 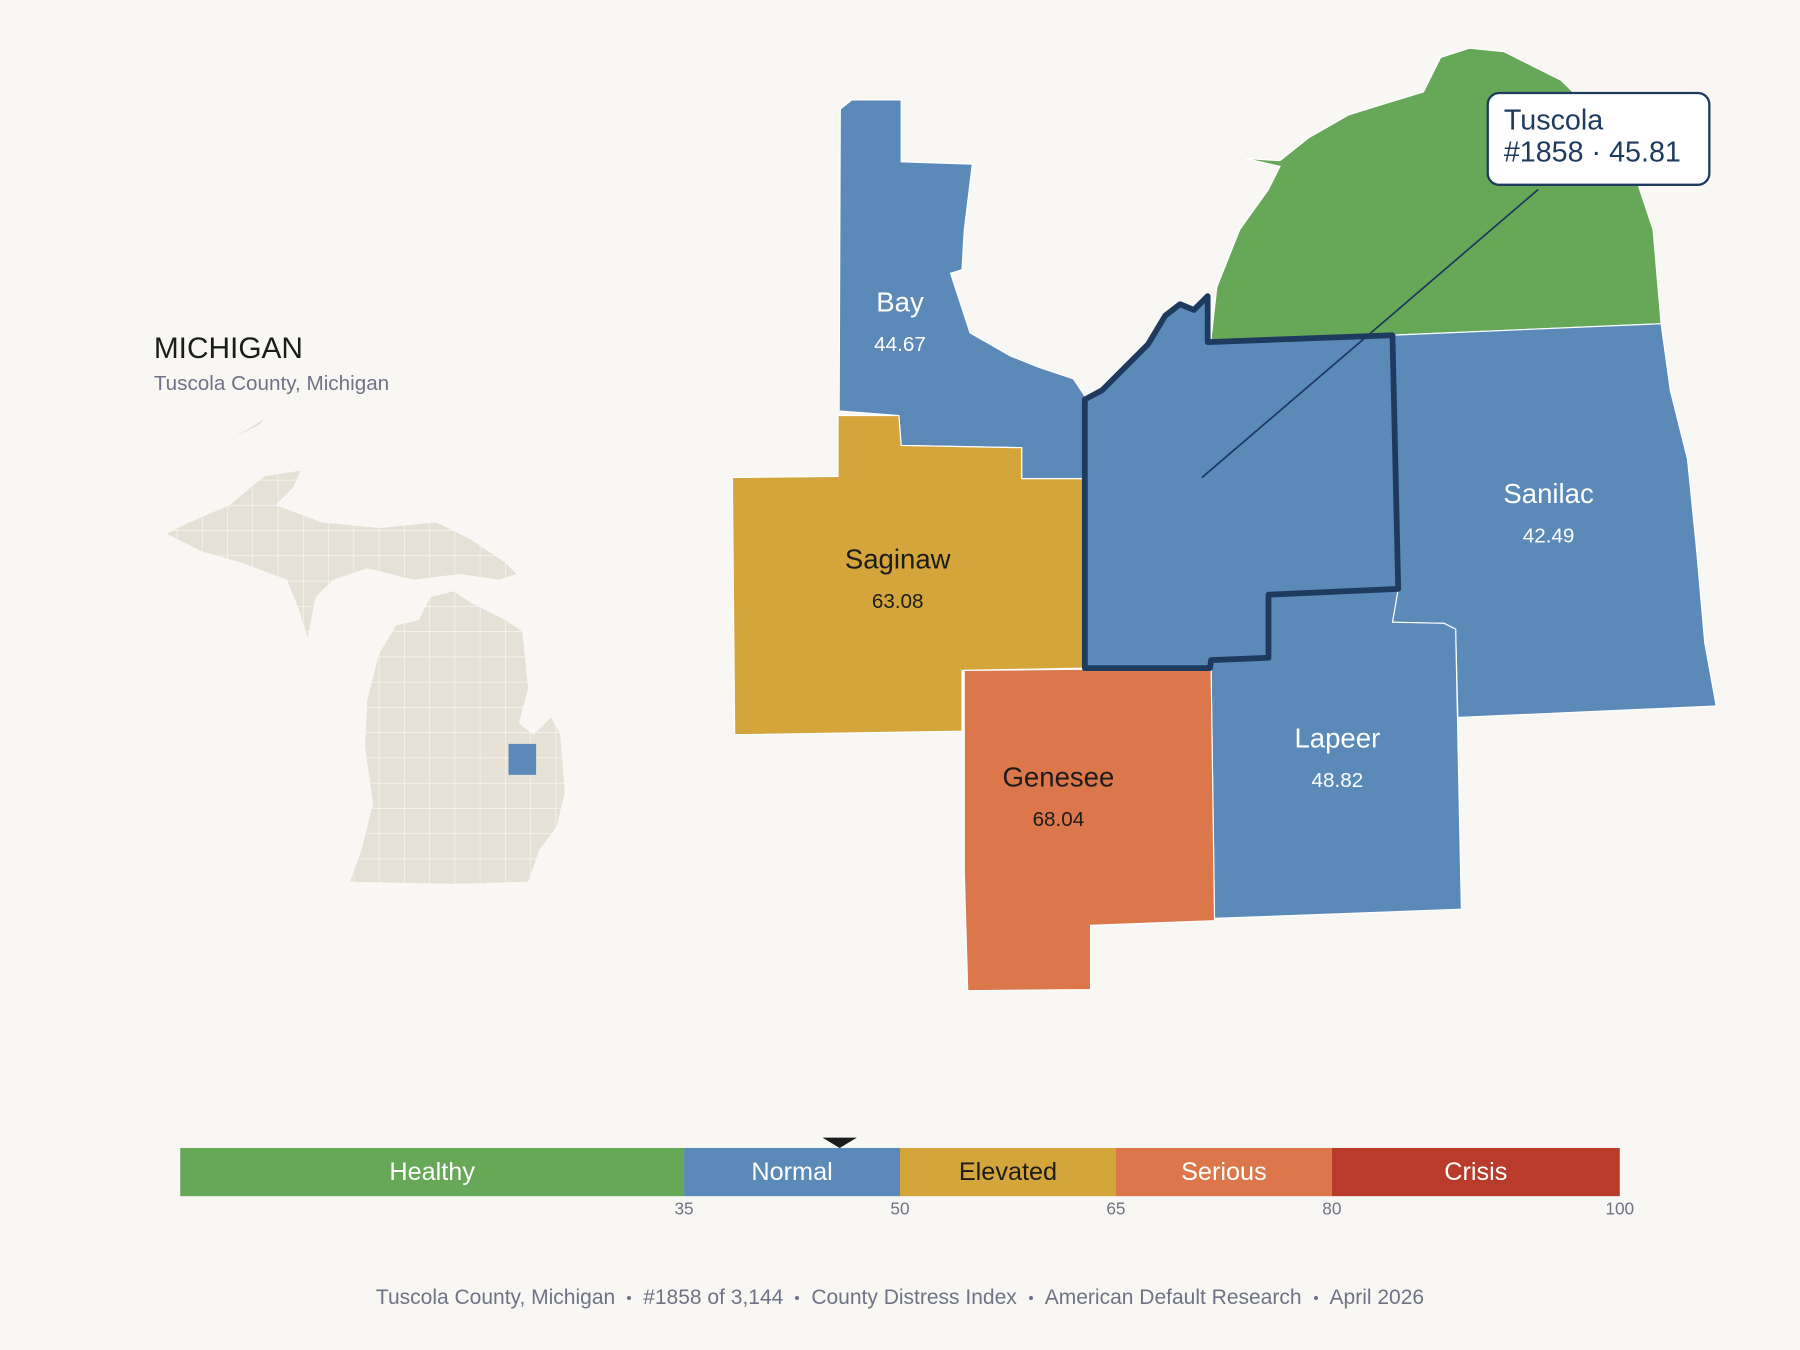 I want to click on state-inset, so click(x=365, y=651).